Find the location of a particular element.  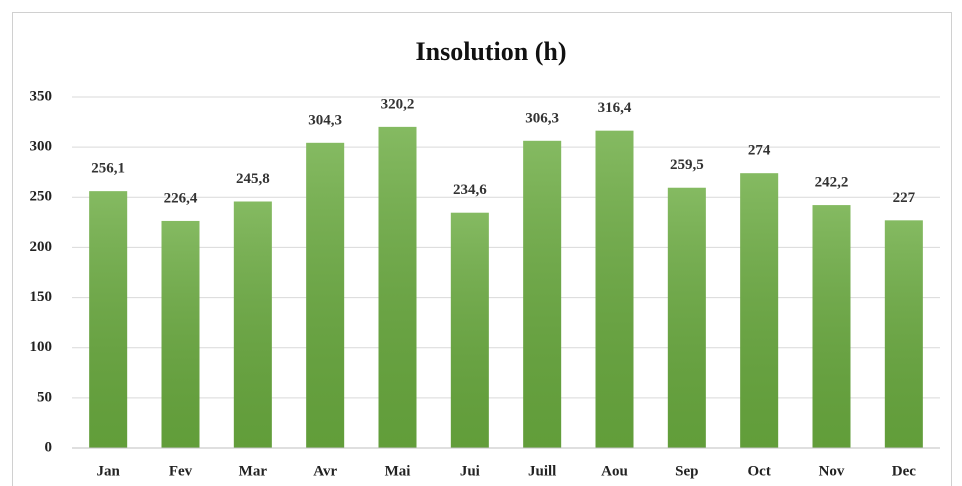

value-label: 316,4 is located at coordinates (615, 108).